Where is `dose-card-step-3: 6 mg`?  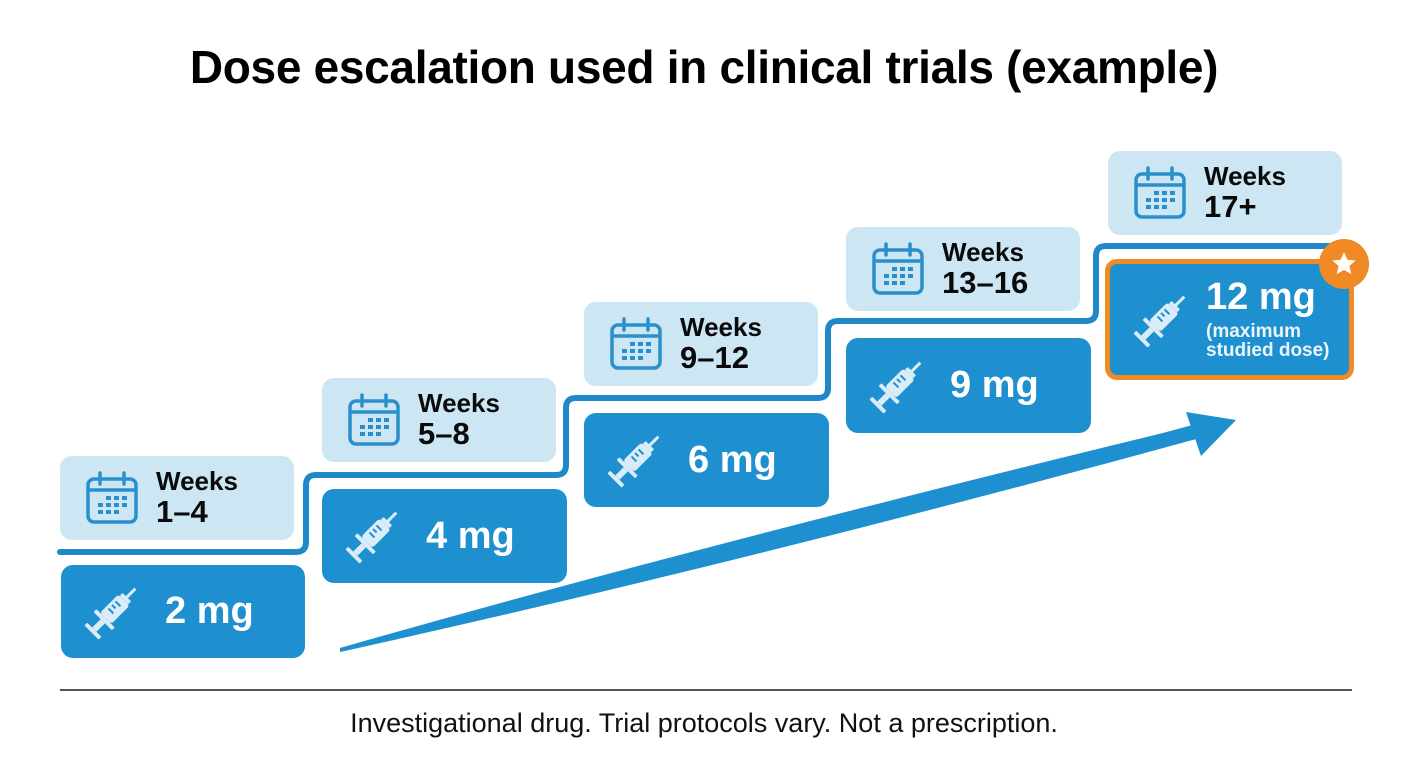 dose-card-step-3: 6 mg is located at coordinates (706, 460).